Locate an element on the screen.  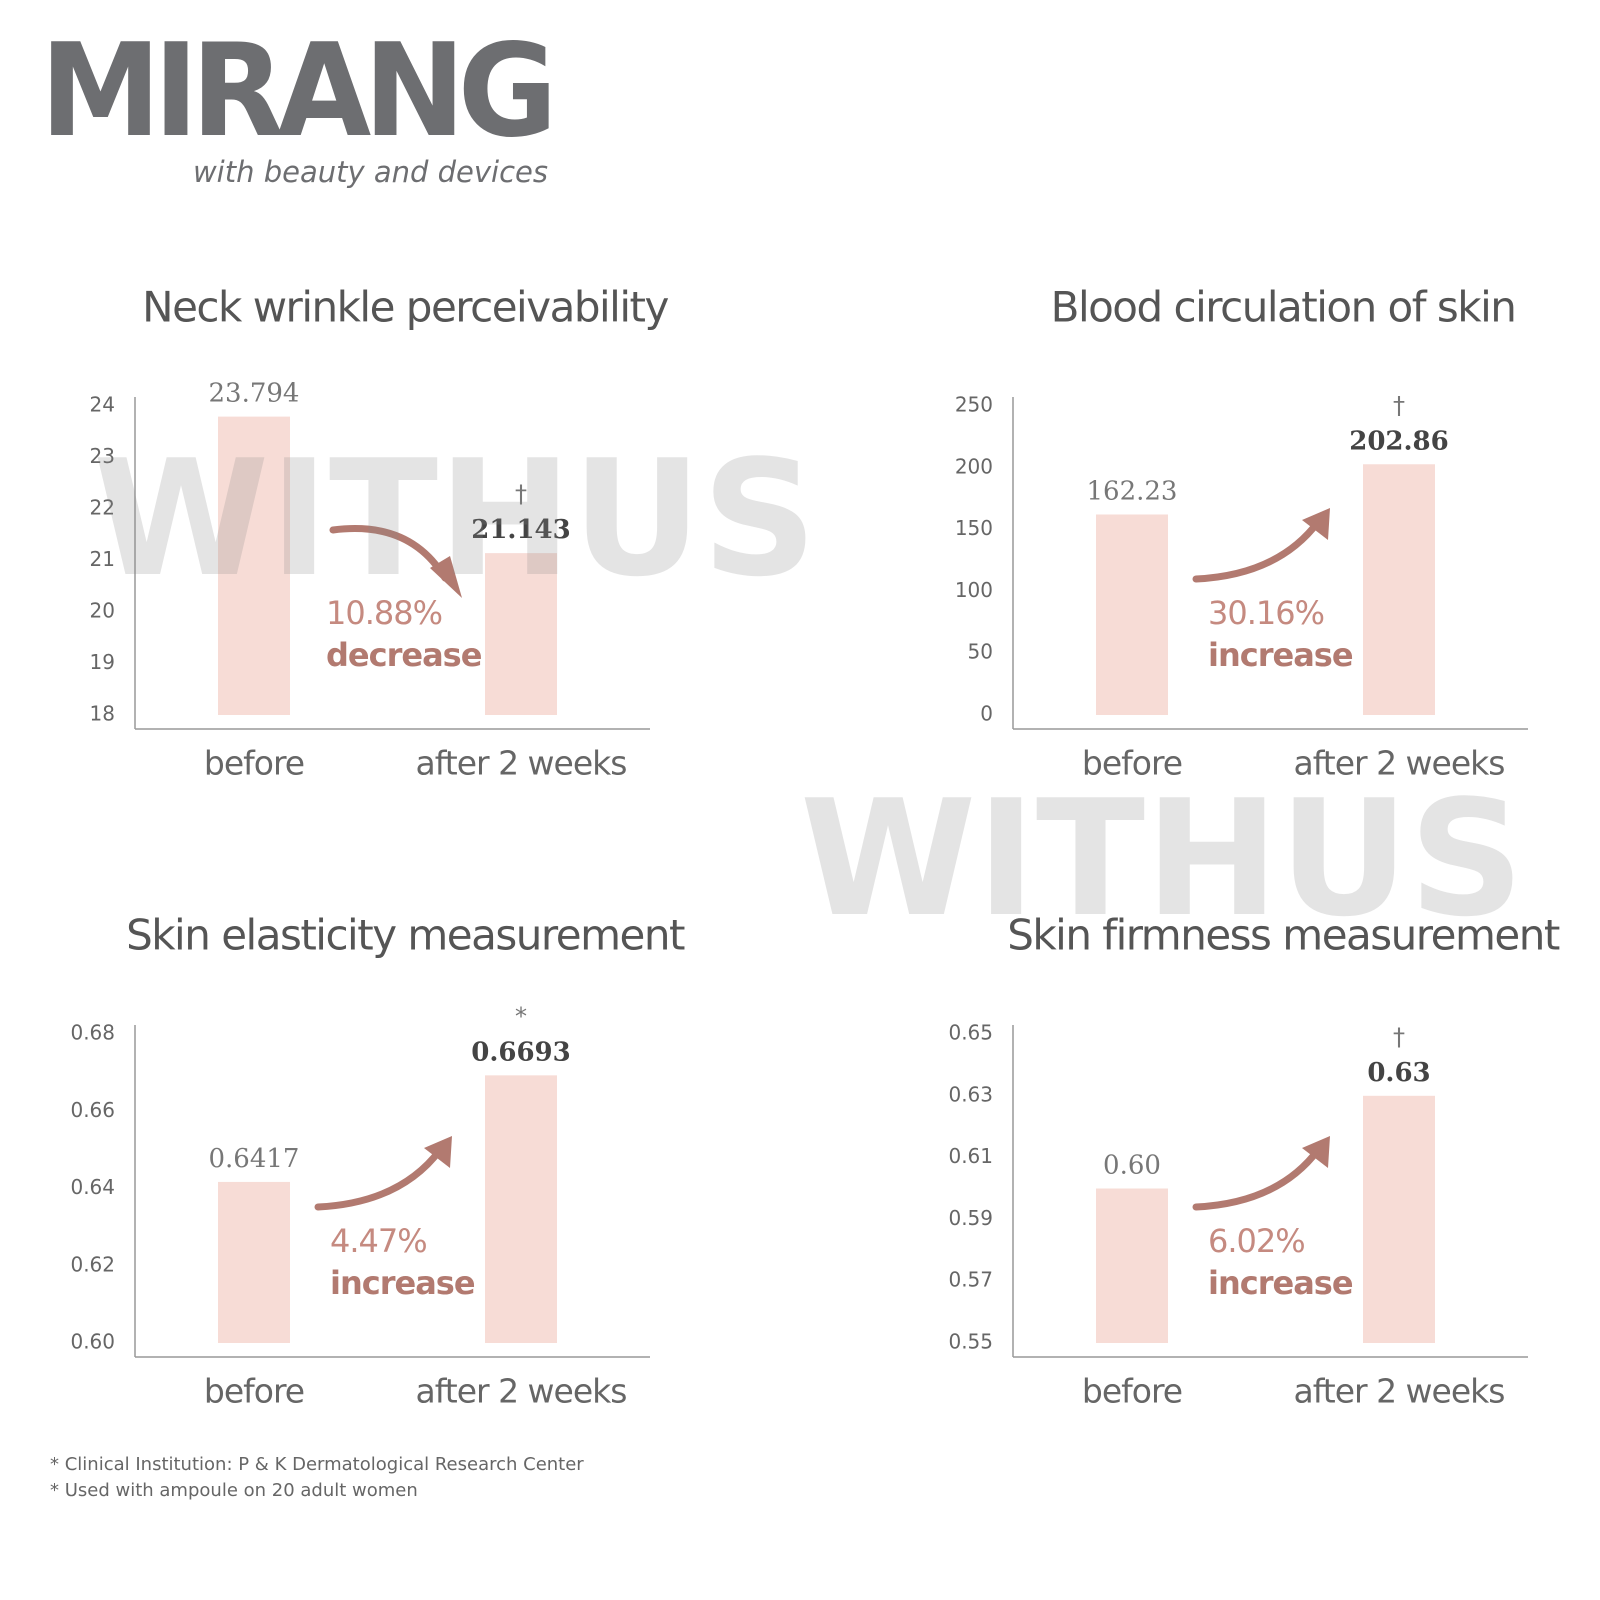
footnote: * Used with ampoule on 20 adult women is located at coordinates (234, 1490).